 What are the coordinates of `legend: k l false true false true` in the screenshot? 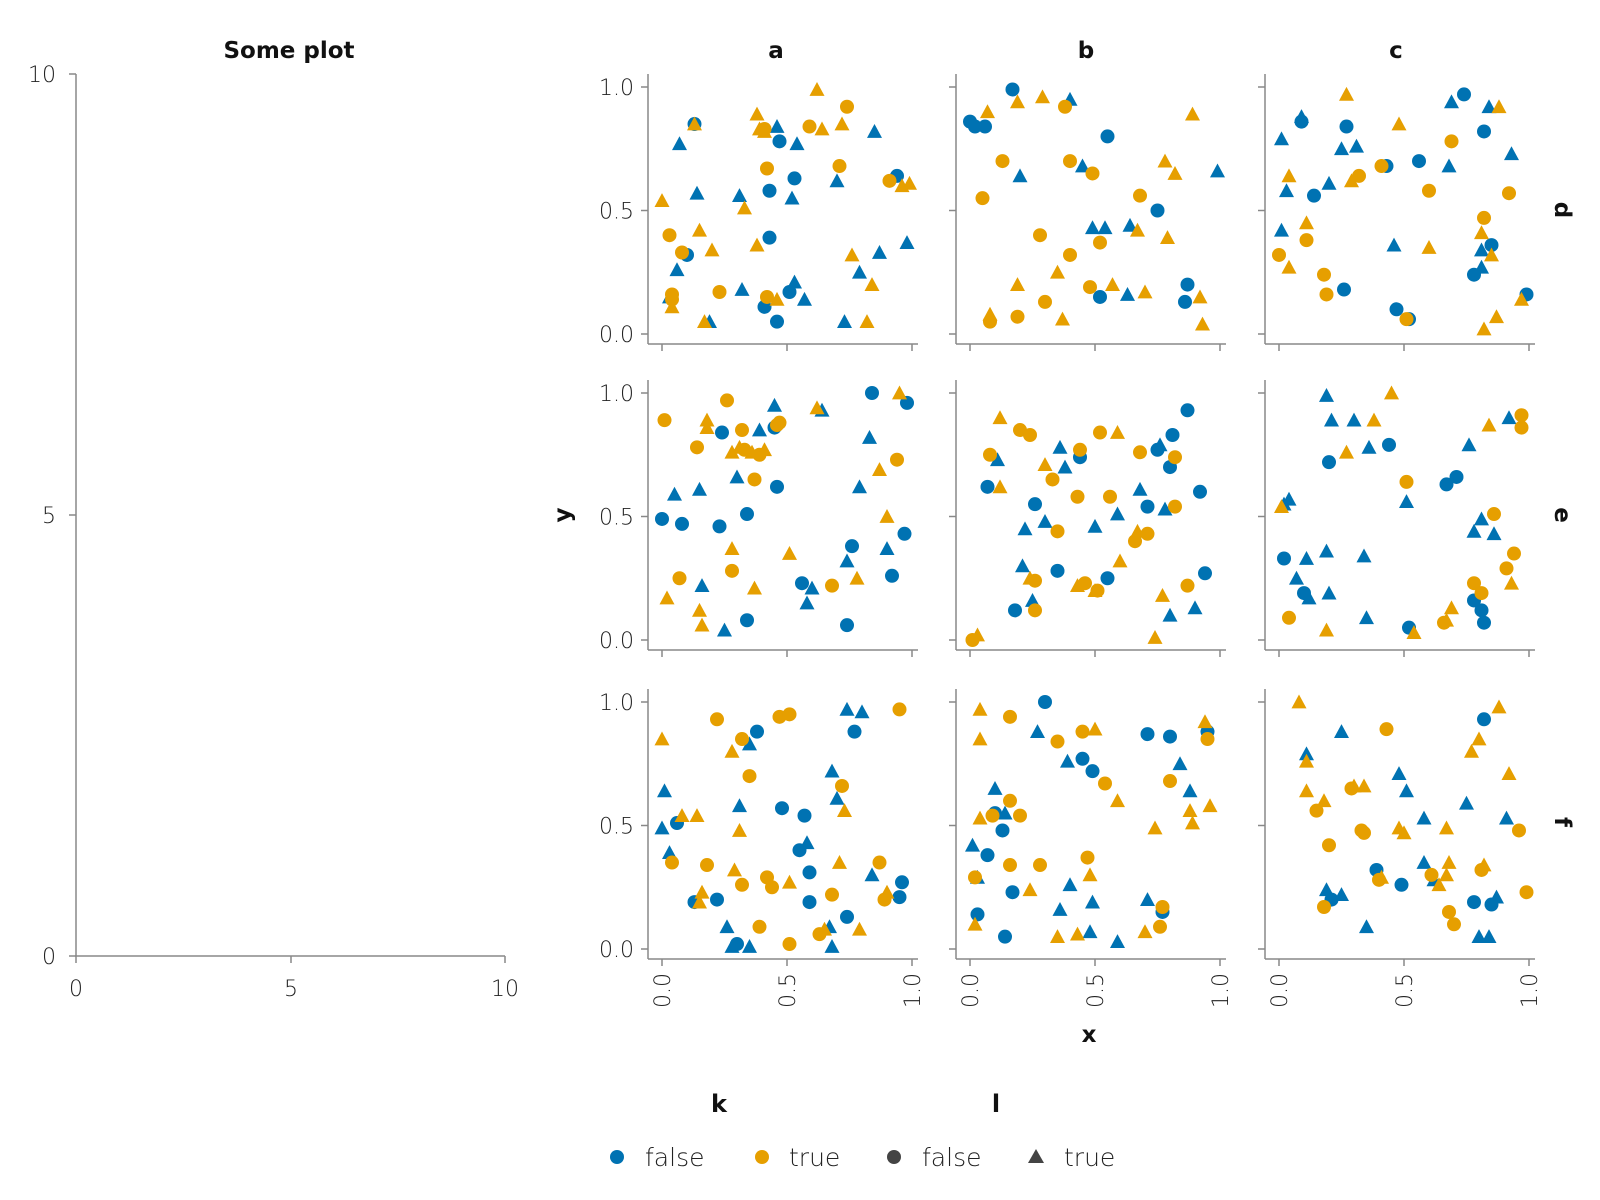 It's located at (862, 1131).